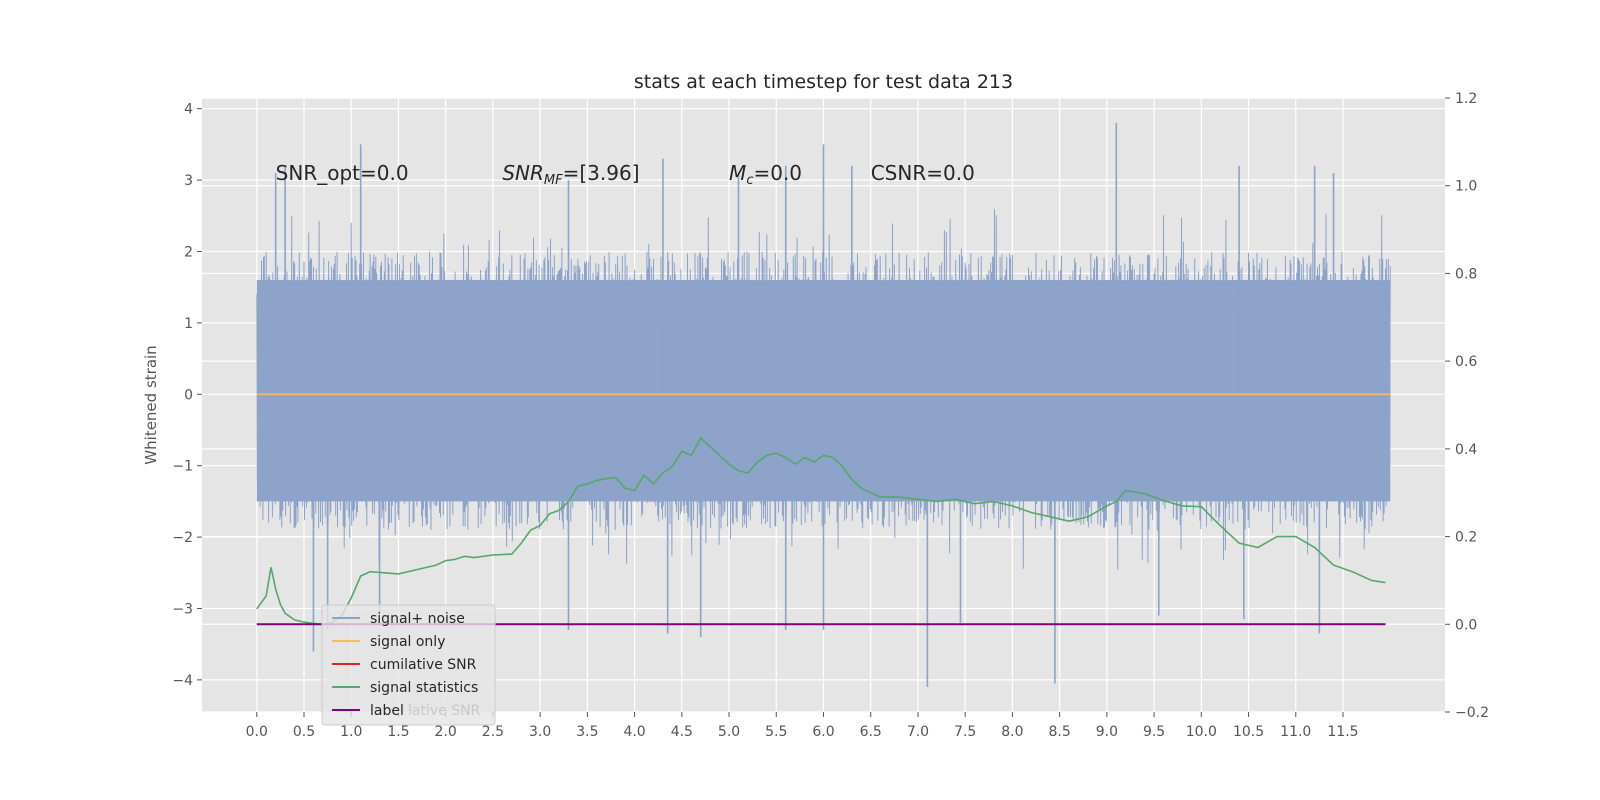 Image resolution: width=1600 pixels, height=800 pixels. Describe the element at coordinates (351, 732) in the screenshot. I see `x-tick-label: 1.0` at that location.